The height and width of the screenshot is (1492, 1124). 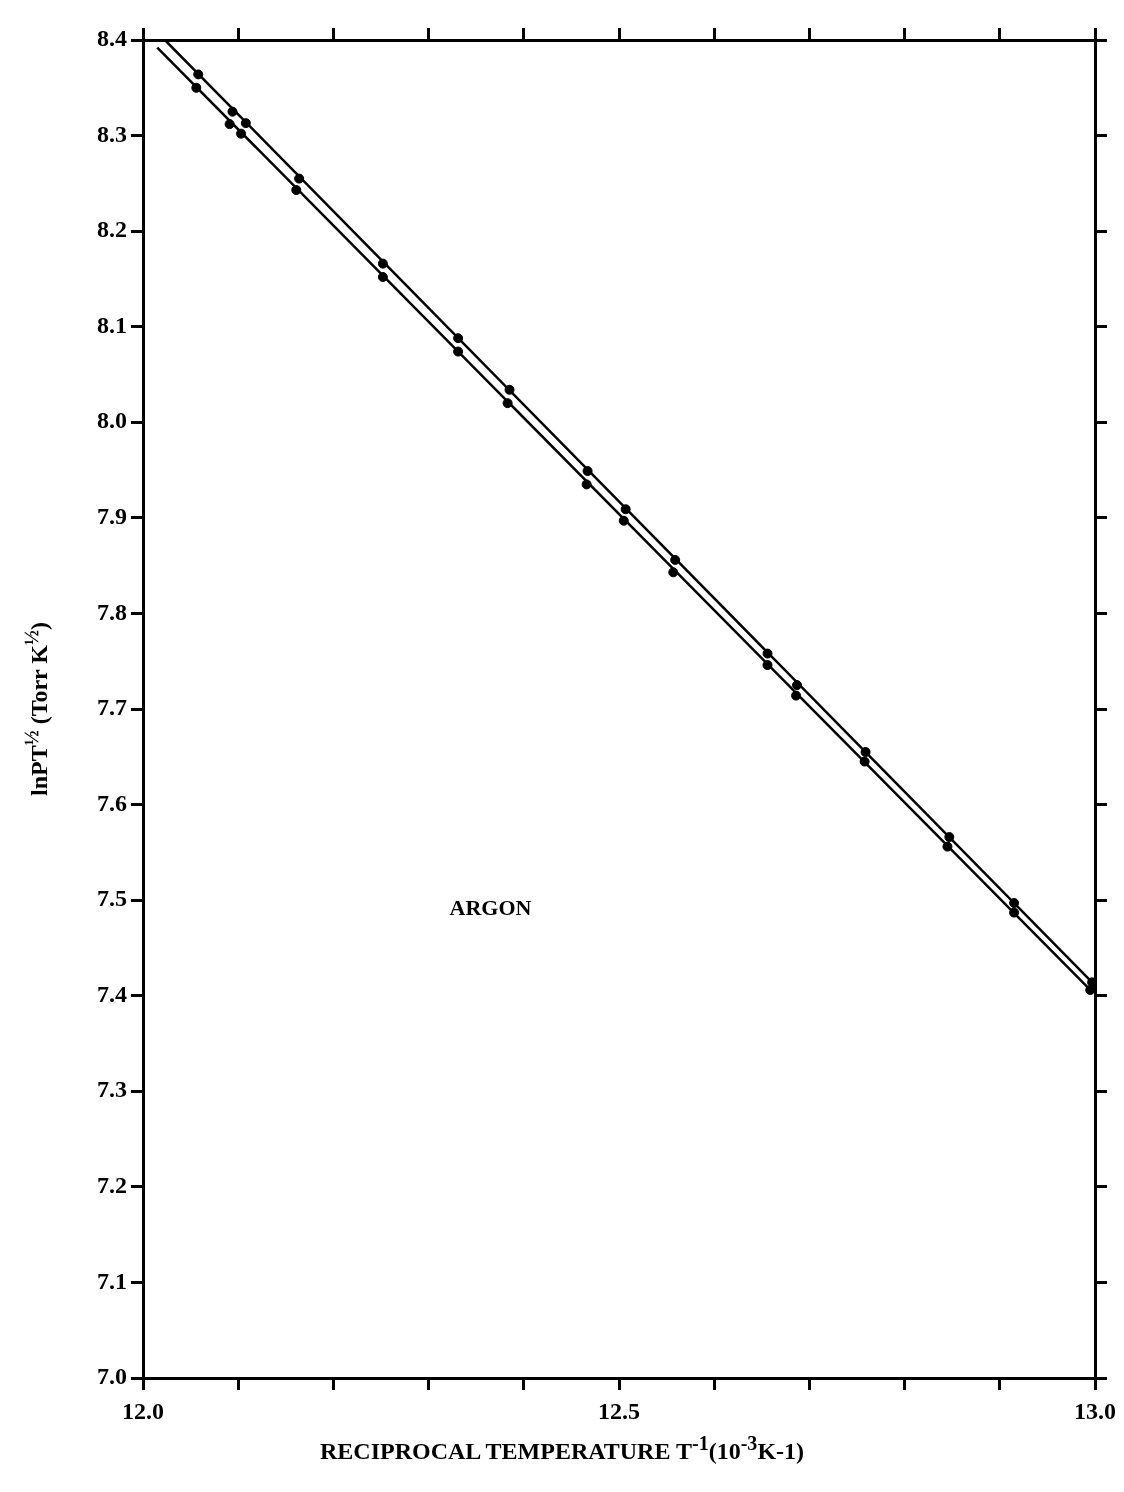 What do you see at coordinates (112, 324) in the screenshot?
I see `y-tick-label: 8.1` at bounding box center [112, 324].